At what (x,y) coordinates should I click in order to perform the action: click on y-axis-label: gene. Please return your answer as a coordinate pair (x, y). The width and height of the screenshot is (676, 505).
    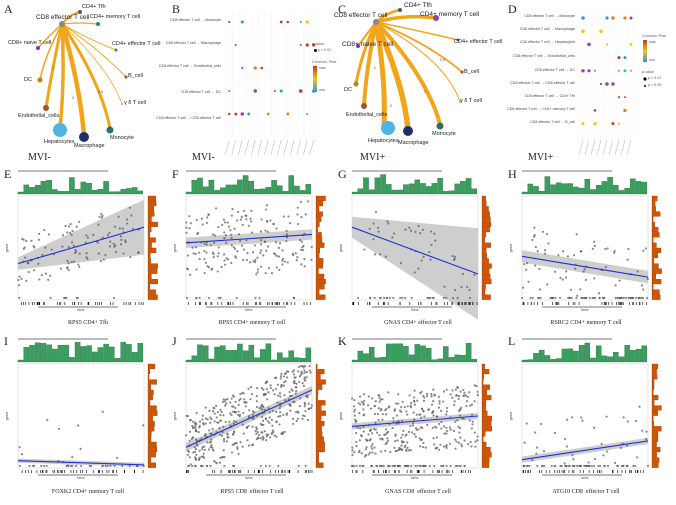
    Looking at the image, I should click on (511, 416).